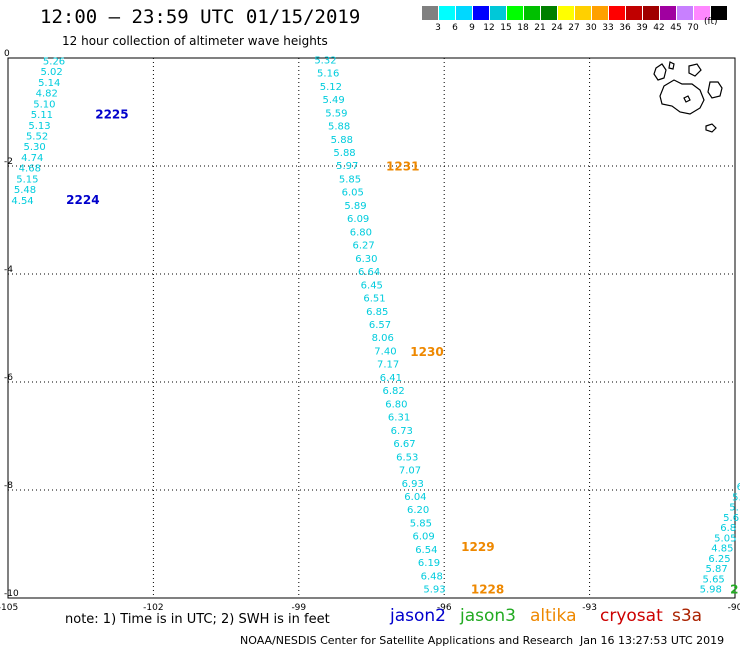 The width and height of the screenshot is (740, 650). I want to click on galapagos-islands-outline, so click(688, 97).